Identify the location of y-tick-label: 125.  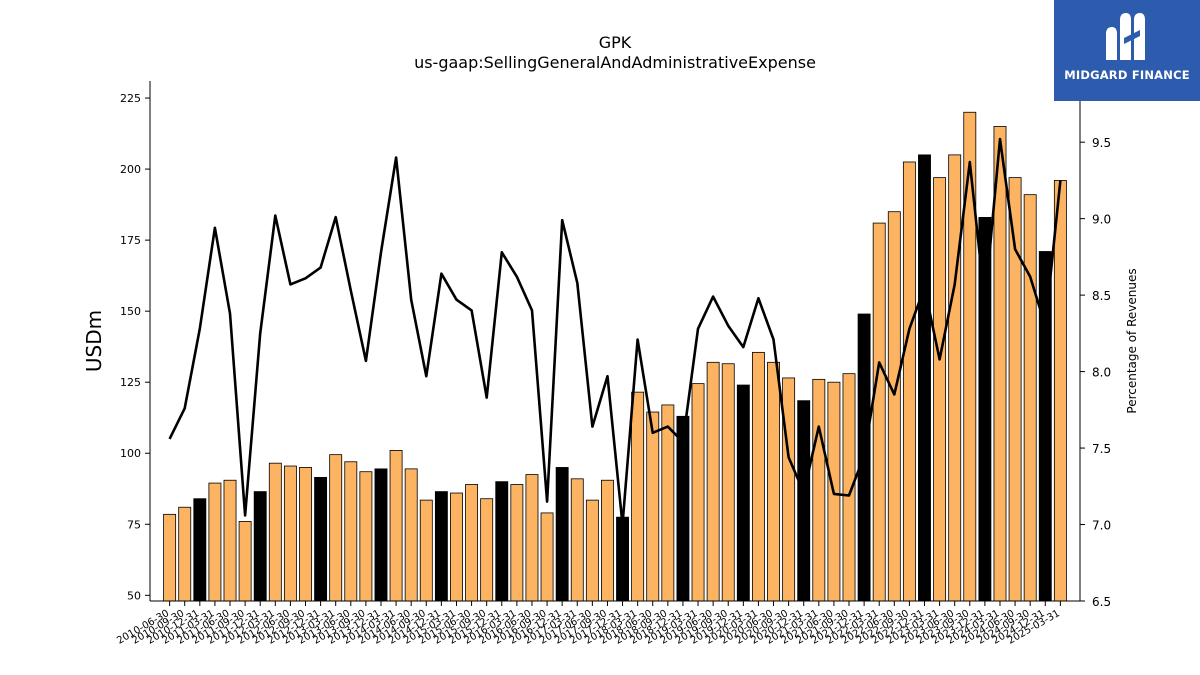
(130, 382).